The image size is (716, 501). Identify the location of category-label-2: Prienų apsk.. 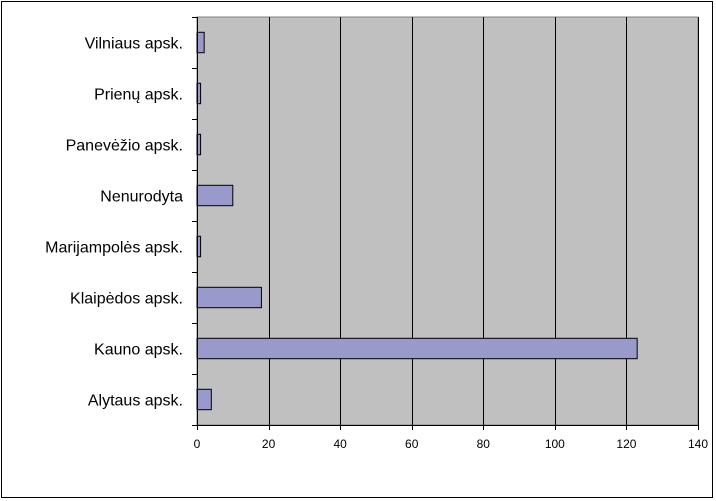
(138, 95).